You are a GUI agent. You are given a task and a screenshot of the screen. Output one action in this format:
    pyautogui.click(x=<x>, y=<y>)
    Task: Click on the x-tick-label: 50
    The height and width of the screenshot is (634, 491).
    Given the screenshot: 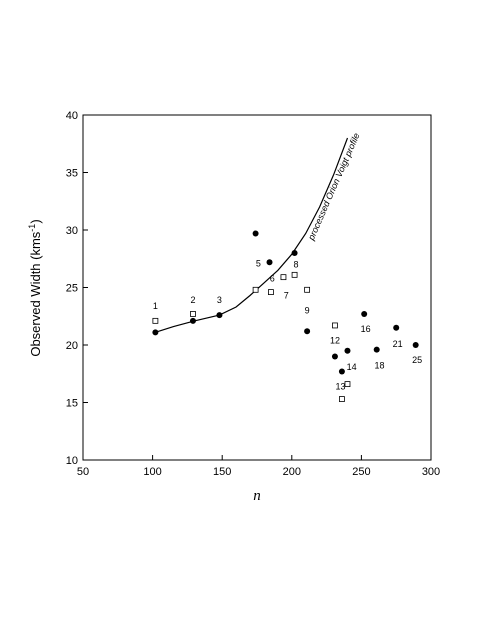 What is the action you would take?
    pyautogui.click(x=83, y=472)
    